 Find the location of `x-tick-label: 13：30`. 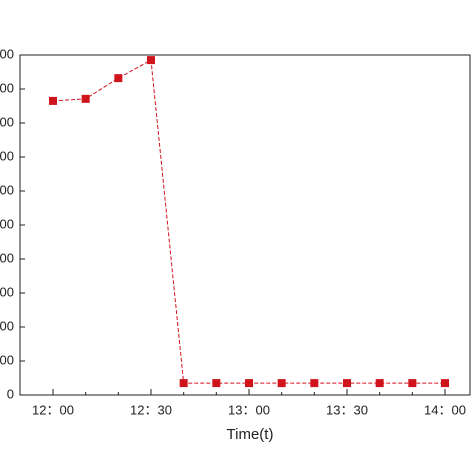

x-tick-label: 13：30 is located at coordinates (347, 409).